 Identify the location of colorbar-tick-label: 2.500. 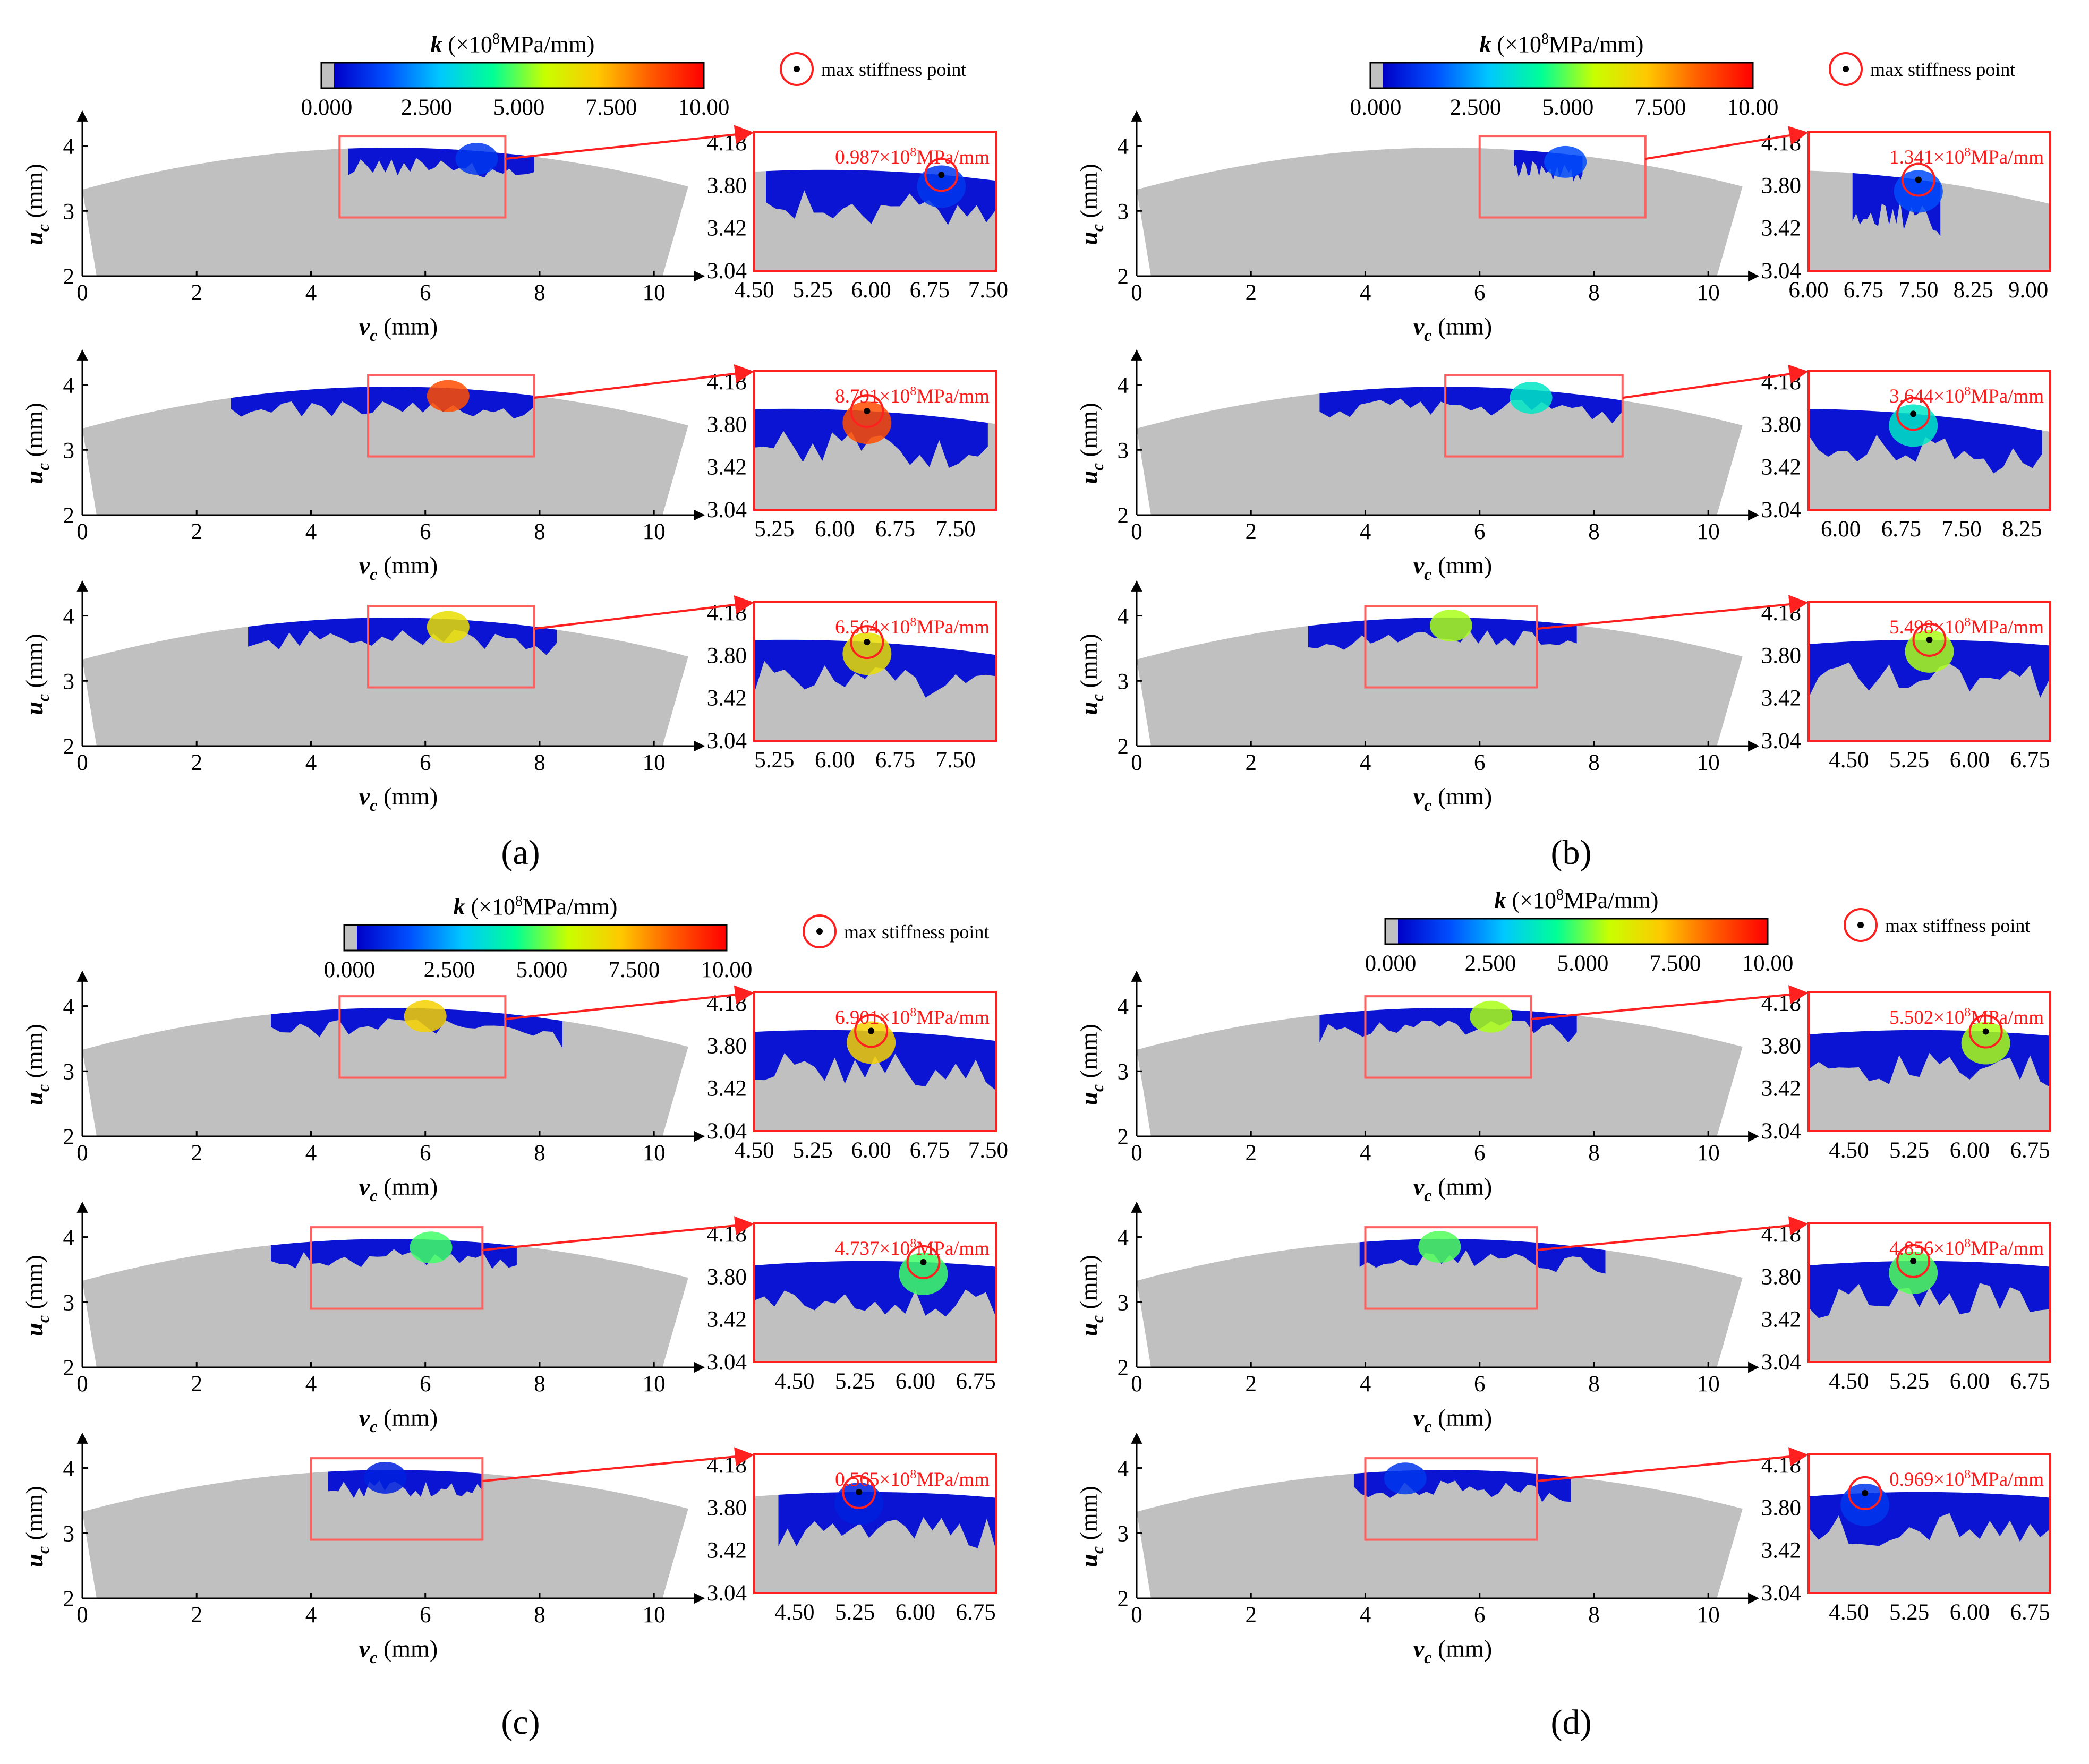
(1476, 107).